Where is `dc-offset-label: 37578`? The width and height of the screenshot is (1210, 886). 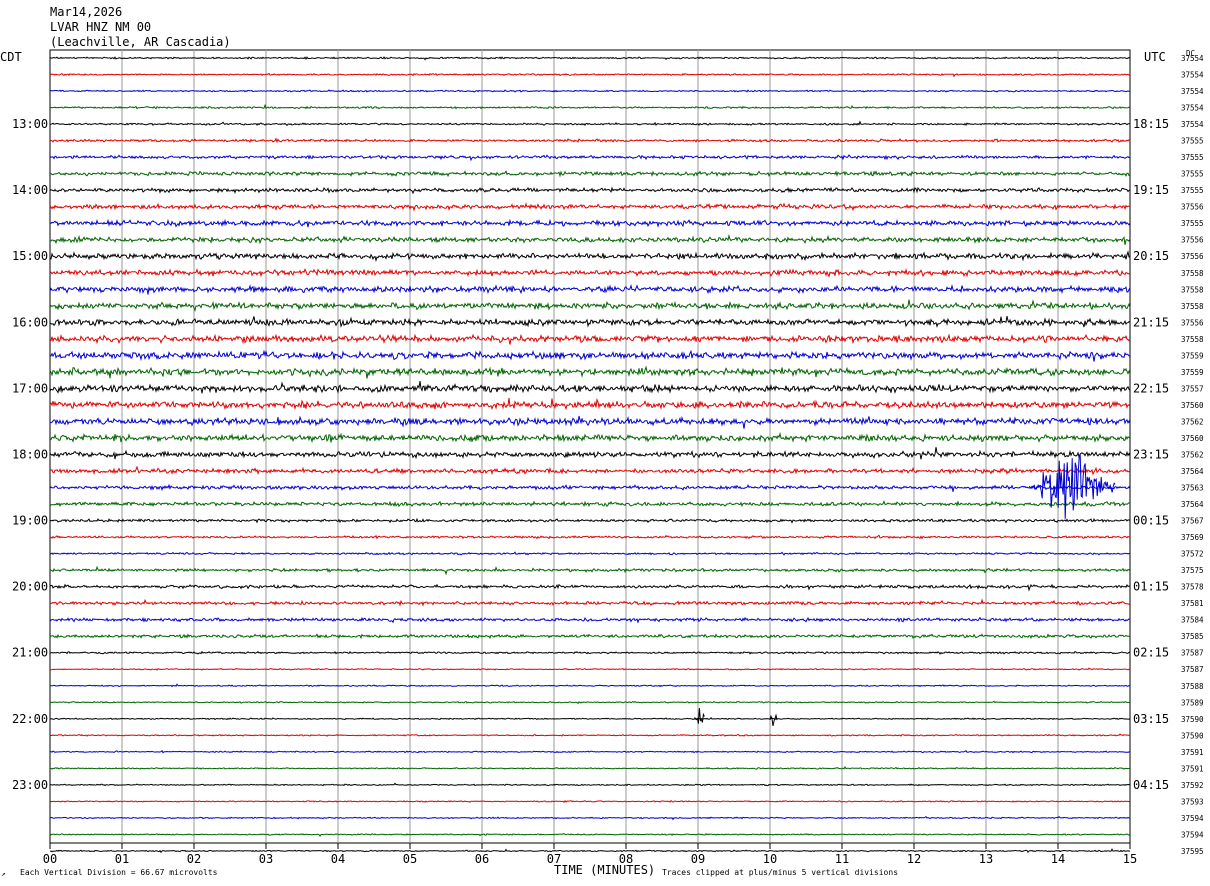
dc-offset-label: 37578 is located at coordinates (1192, 587).